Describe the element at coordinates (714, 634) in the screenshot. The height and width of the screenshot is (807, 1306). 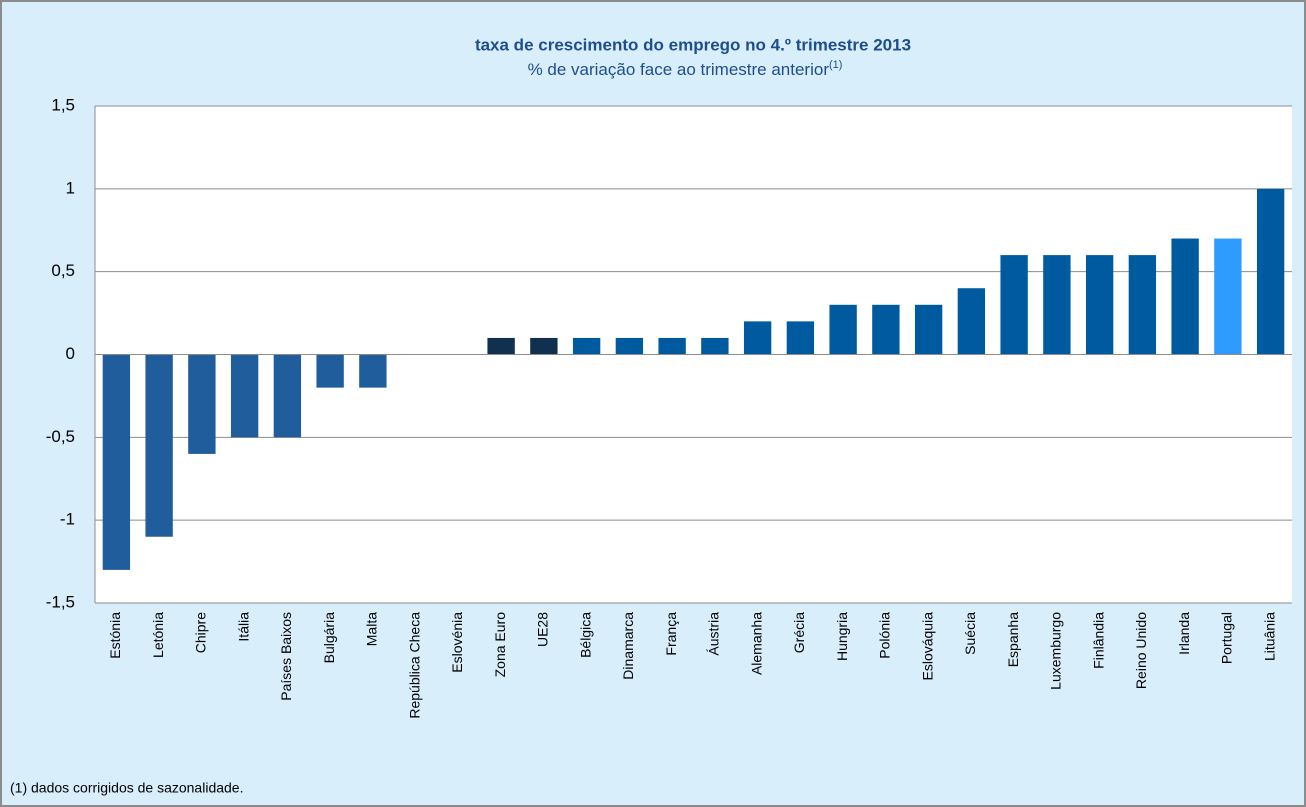
I see `x-tick-label: Áustria` at that location.